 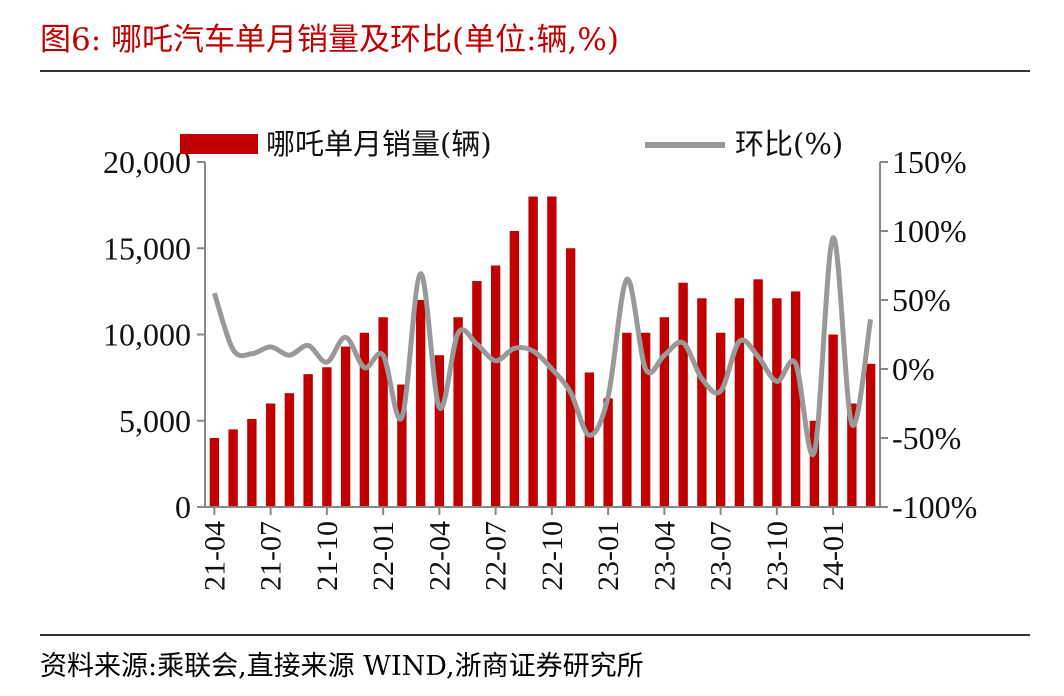 What do you see at coordinates (777, 556) in the screenshot?
I see `x-tick-label: 23-10` at bounding box center [777, 556].